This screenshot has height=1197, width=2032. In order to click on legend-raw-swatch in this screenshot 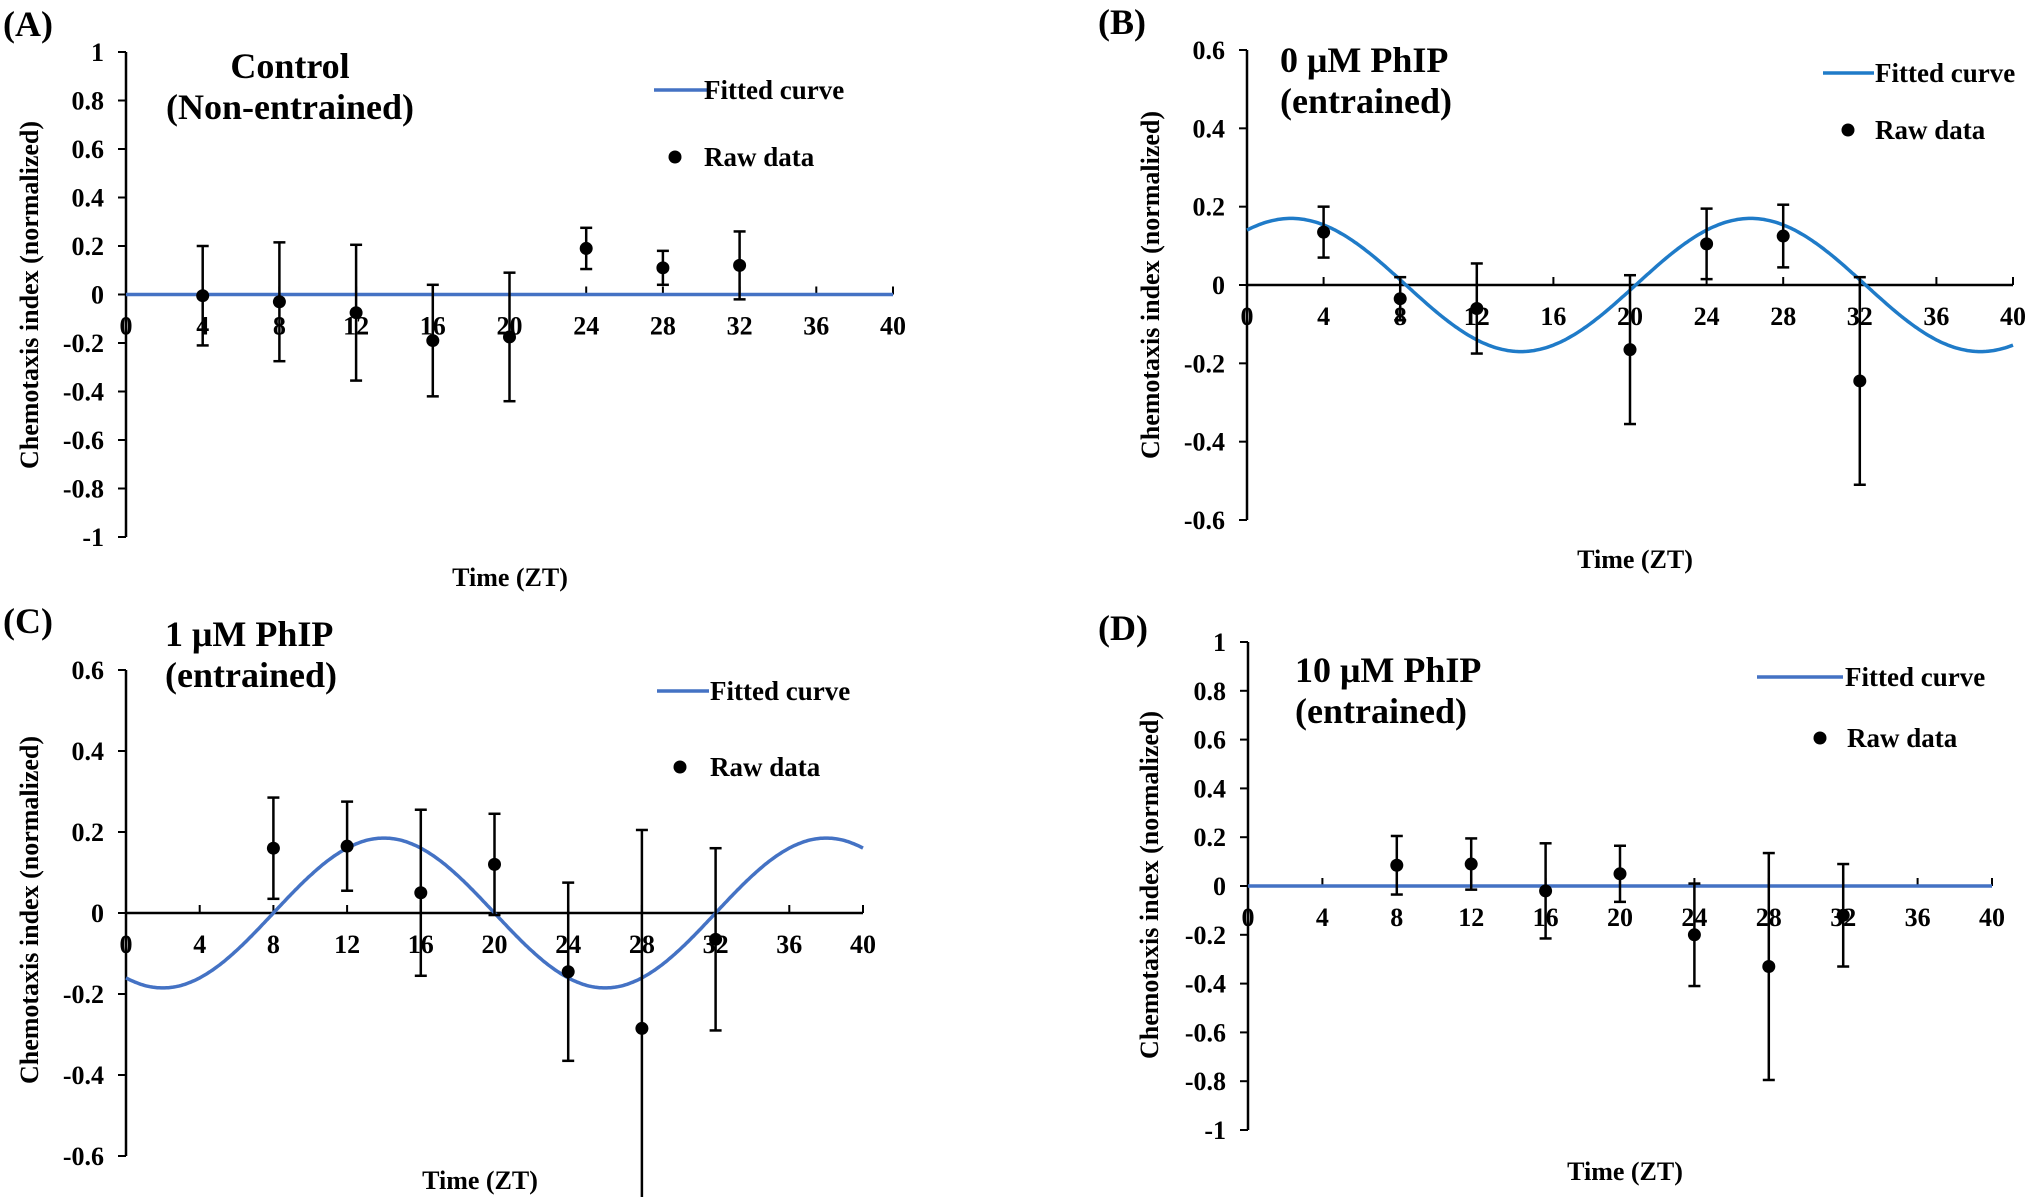, I will do `click(675, 157)`.